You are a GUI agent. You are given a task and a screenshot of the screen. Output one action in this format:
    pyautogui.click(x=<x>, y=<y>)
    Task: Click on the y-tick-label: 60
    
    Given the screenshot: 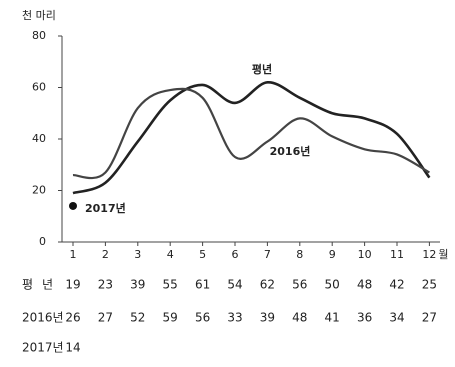 What is the action you would take?
    pyautogui.click(x=39, y=87)
    